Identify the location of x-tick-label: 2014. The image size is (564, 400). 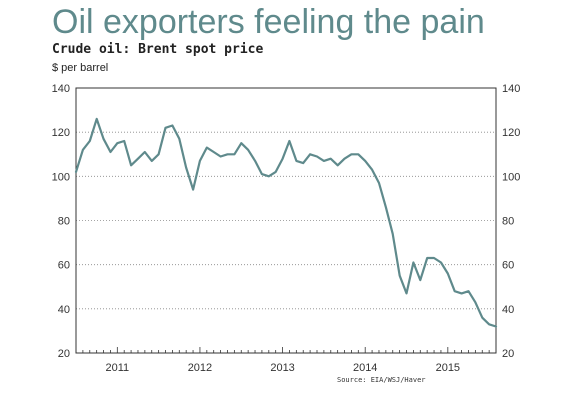
(365, 368).